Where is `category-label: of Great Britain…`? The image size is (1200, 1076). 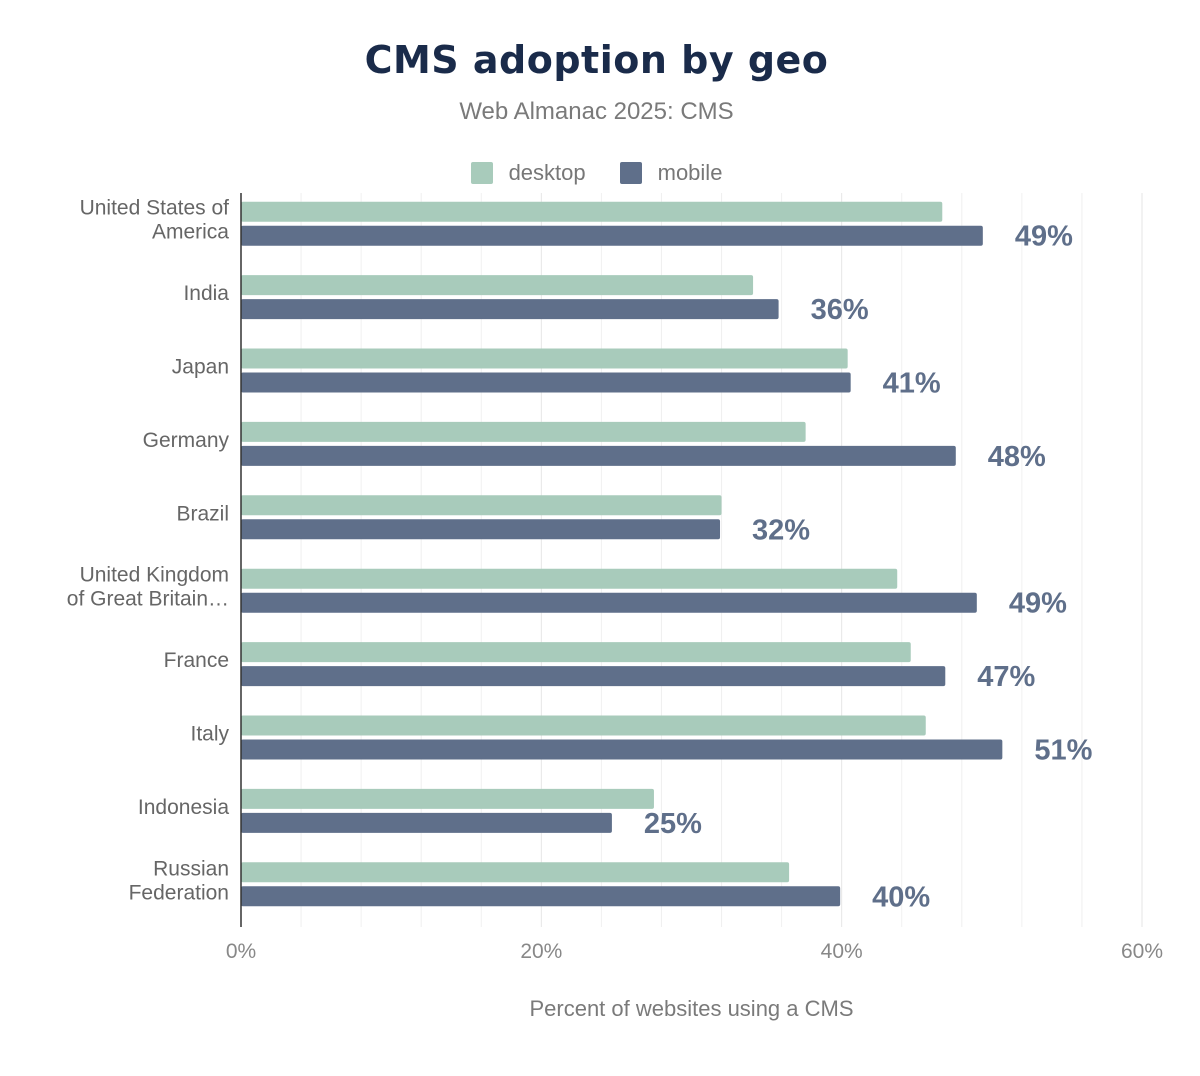
category-label: of Great Britain… is located at coordinates (148, 599).